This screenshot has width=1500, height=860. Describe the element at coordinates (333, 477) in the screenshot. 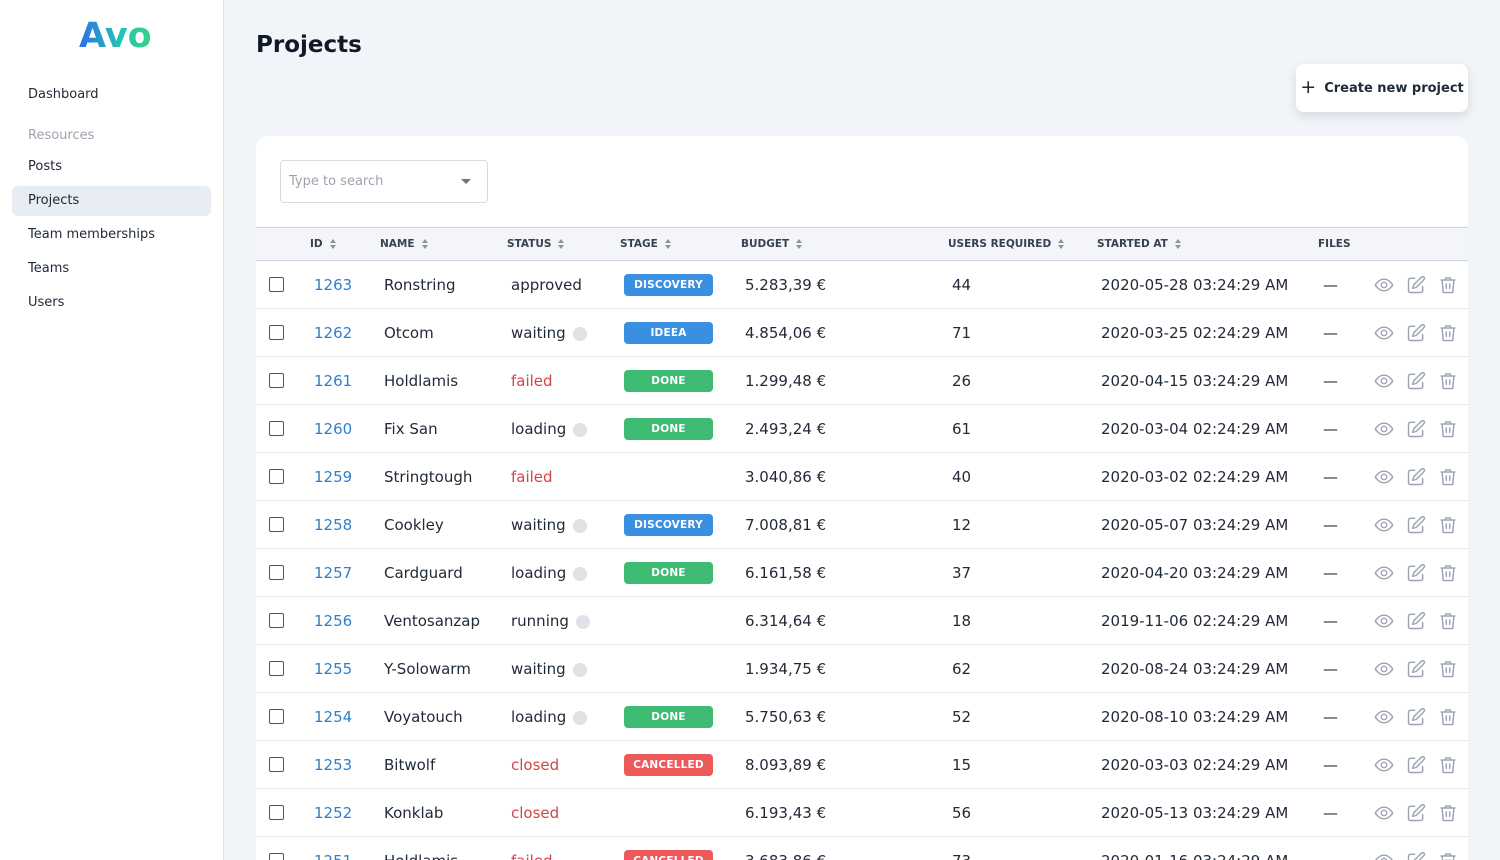

I see `row-id-link: 1259` at that location.